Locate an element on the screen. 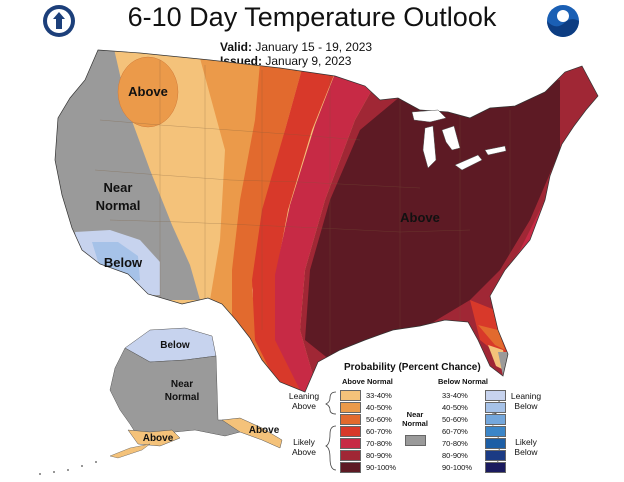 The height and width of the screenshot is (482, 624). legend-above-label: 33-40% is located at coordinates (379, 395).